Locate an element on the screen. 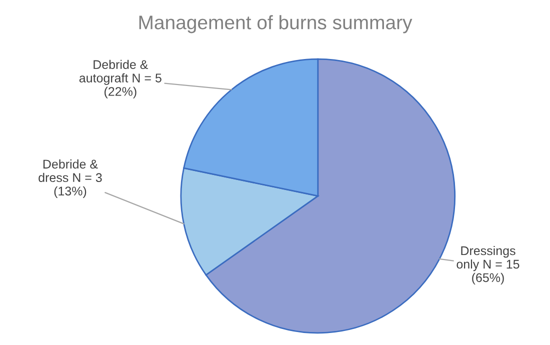 Image resolution: width=550 pixels, height=345 pixels. slice-label: Debride & autograft N = 5 (22%) is located at coordinates (120, 79).